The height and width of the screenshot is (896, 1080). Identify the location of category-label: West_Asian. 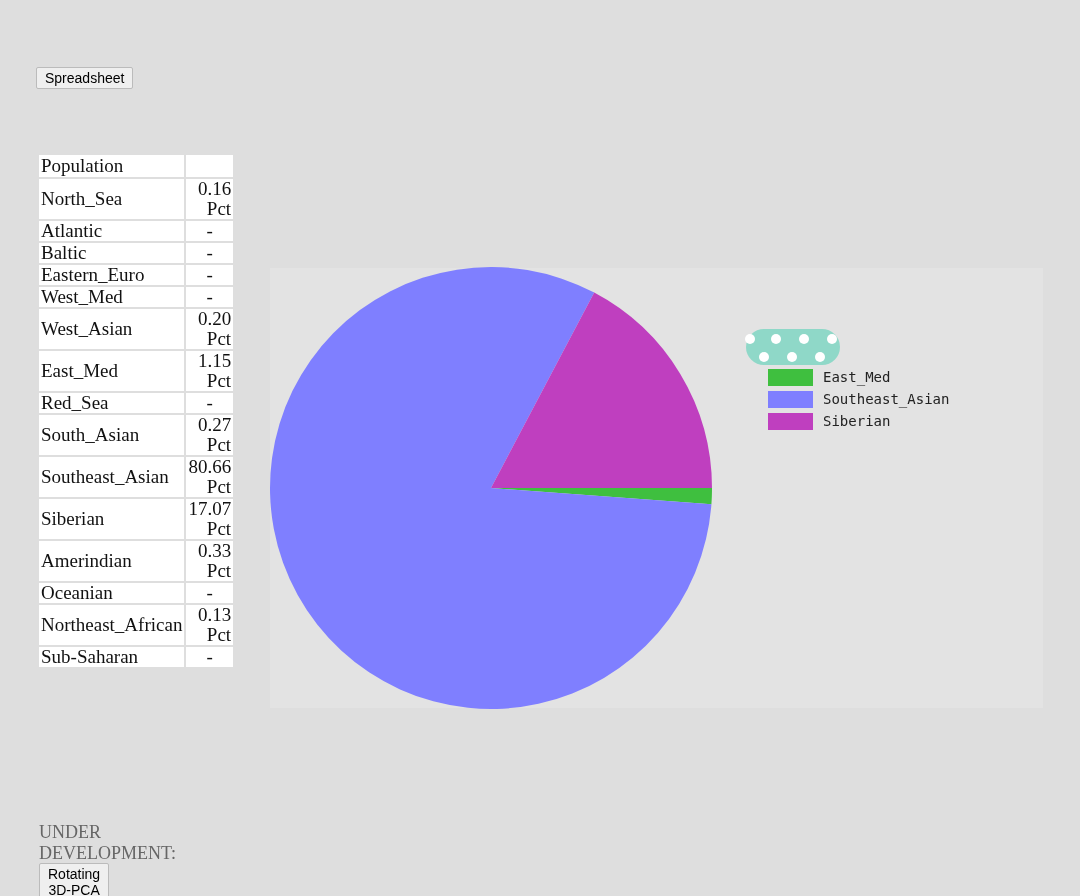
(112, 329).